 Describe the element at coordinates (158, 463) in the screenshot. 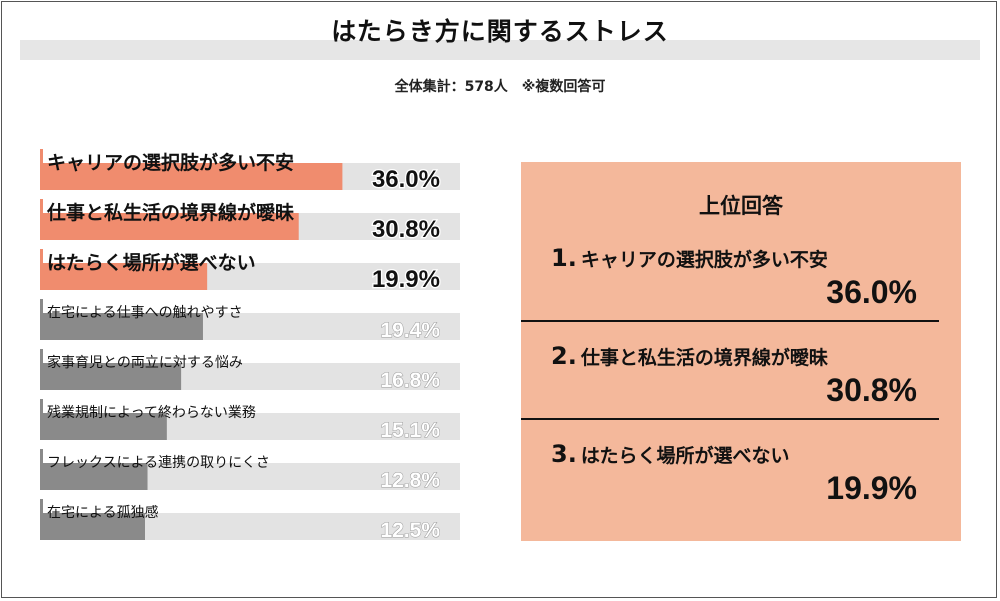

I see `bar-label-7: フレックスによる連携の取りにくさ` at that location.